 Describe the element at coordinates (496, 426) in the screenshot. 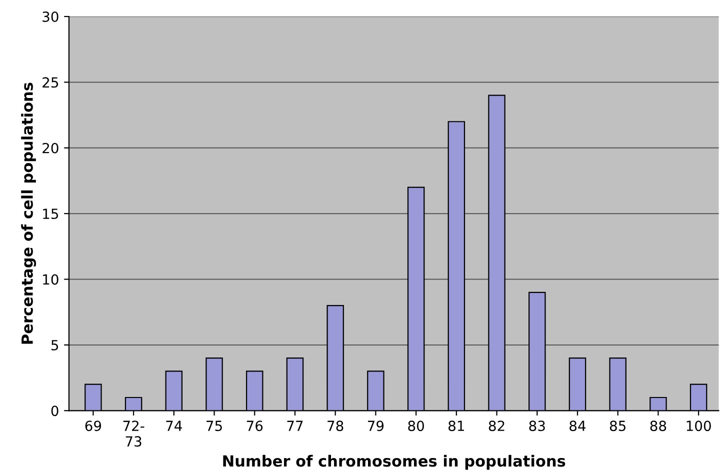

I see `x-tick-label: 82` at that location.